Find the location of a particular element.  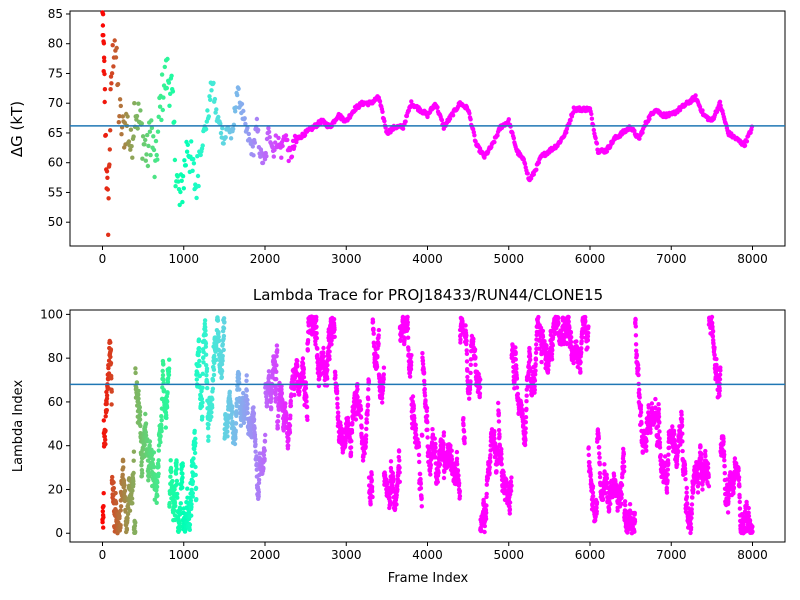

lambda-trace-title: Lambda Trace for PROJ18433/RUN44/CLONE15 is located at coordinates (428, 295).